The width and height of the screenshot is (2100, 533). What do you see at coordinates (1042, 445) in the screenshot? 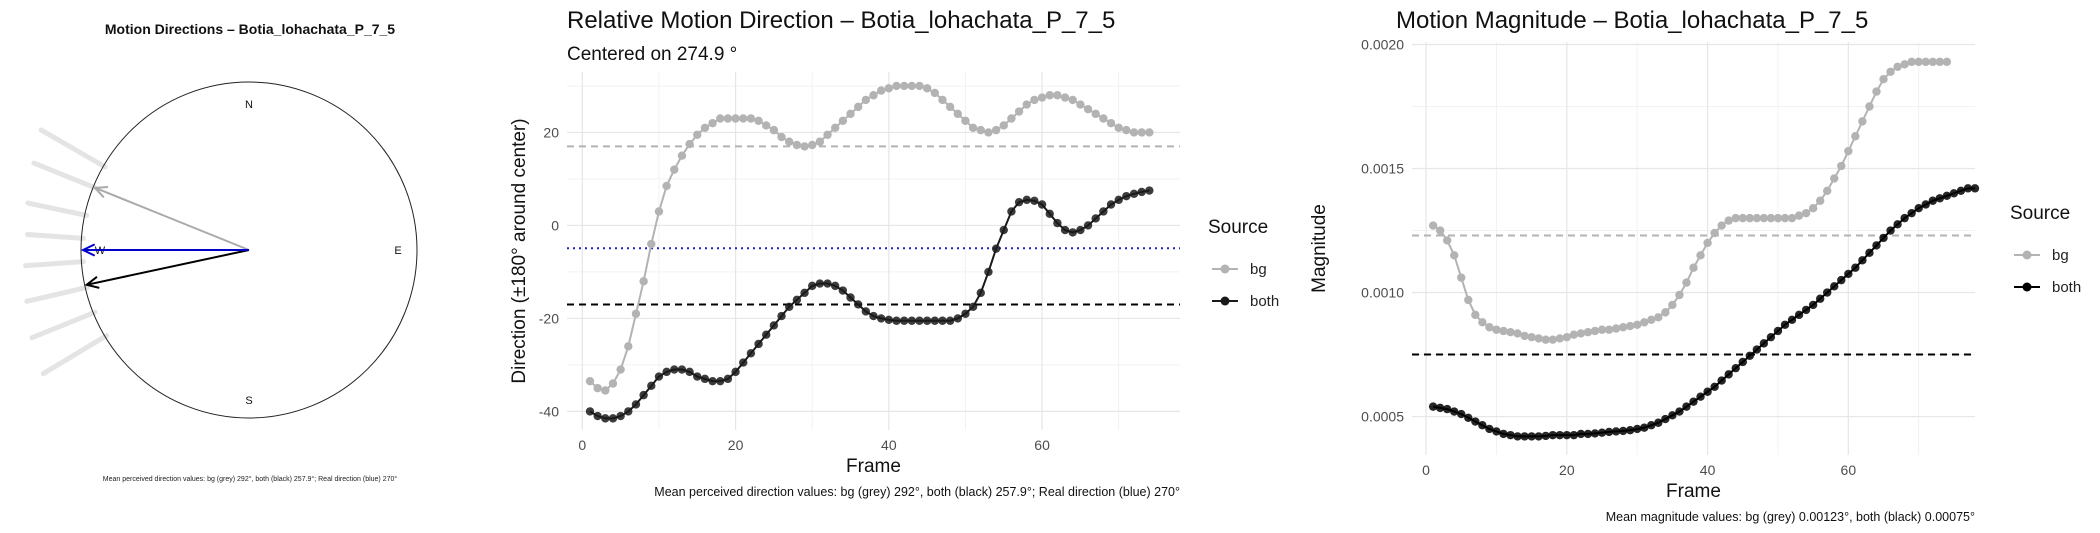
I see `x-tick-label: 60` at bounding box center [1042, 445].